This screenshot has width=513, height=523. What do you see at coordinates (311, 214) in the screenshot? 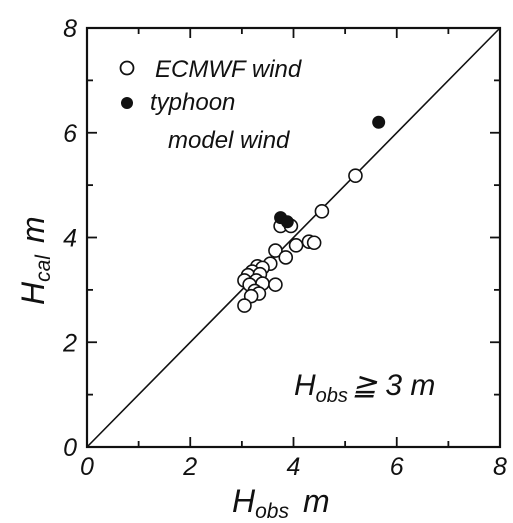
I see `data-points` at bounding box center [311, 214].